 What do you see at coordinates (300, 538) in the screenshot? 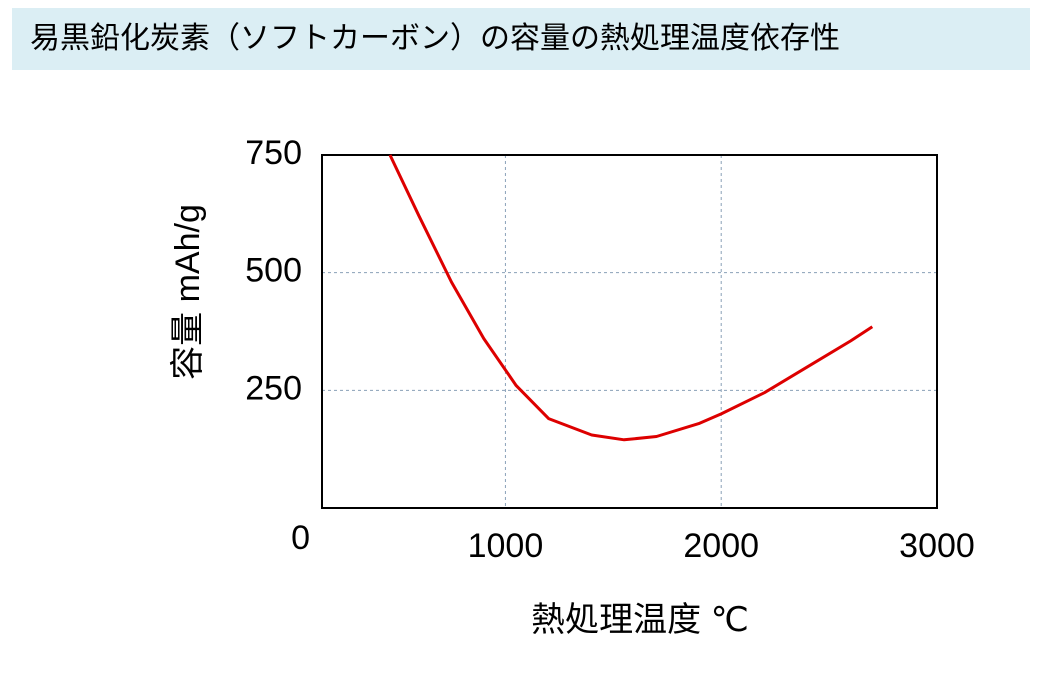
I see `y-tick-label: 0` at bounding box center [300, 538].